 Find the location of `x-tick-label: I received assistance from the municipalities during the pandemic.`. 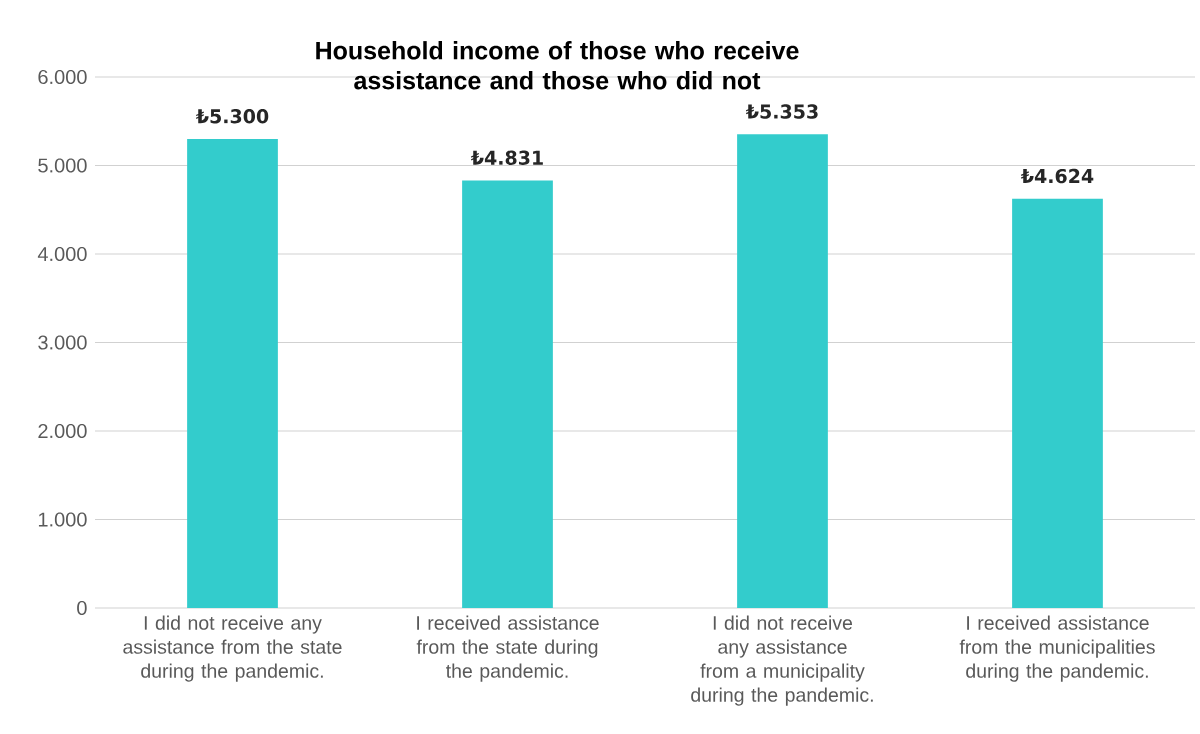

x-tick-label: I received assistance from the municipalities during the pandemic. is located at coordinates (1057, 648).